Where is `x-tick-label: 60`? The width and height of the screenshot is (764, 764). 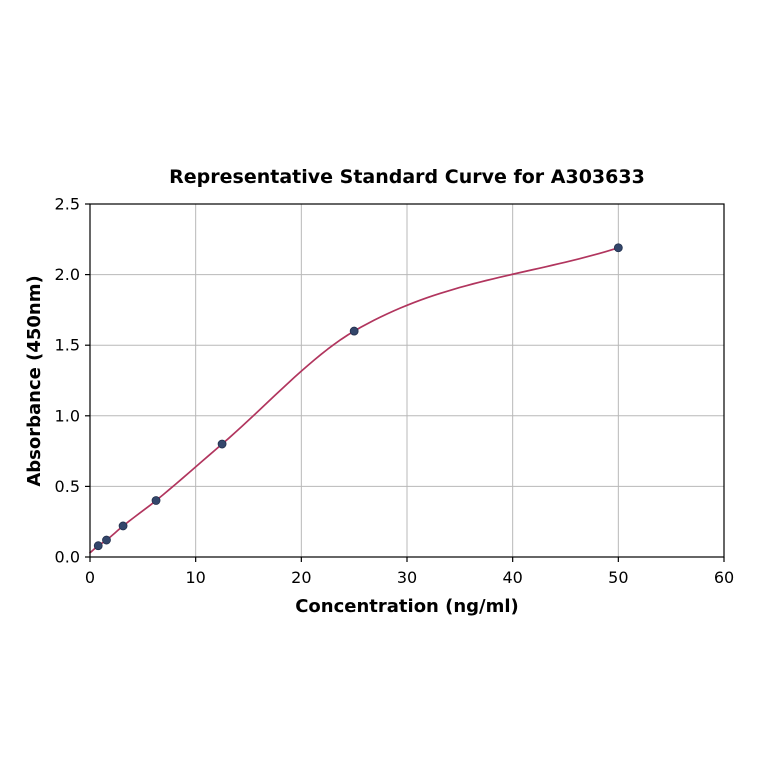 x-tick-label: 60 is located at coordinates (724, 577).